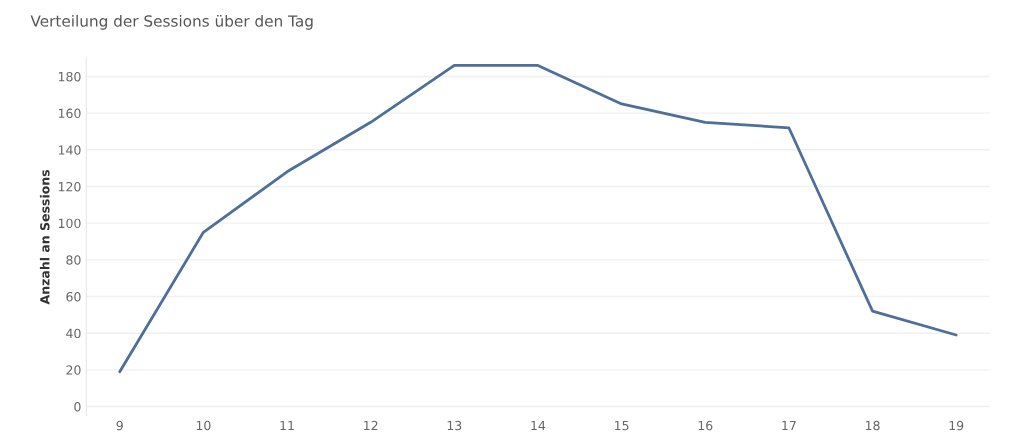 This screenshot has width=1015, height=447. I want to click on y-tick-label: 120, so click(69, 186).